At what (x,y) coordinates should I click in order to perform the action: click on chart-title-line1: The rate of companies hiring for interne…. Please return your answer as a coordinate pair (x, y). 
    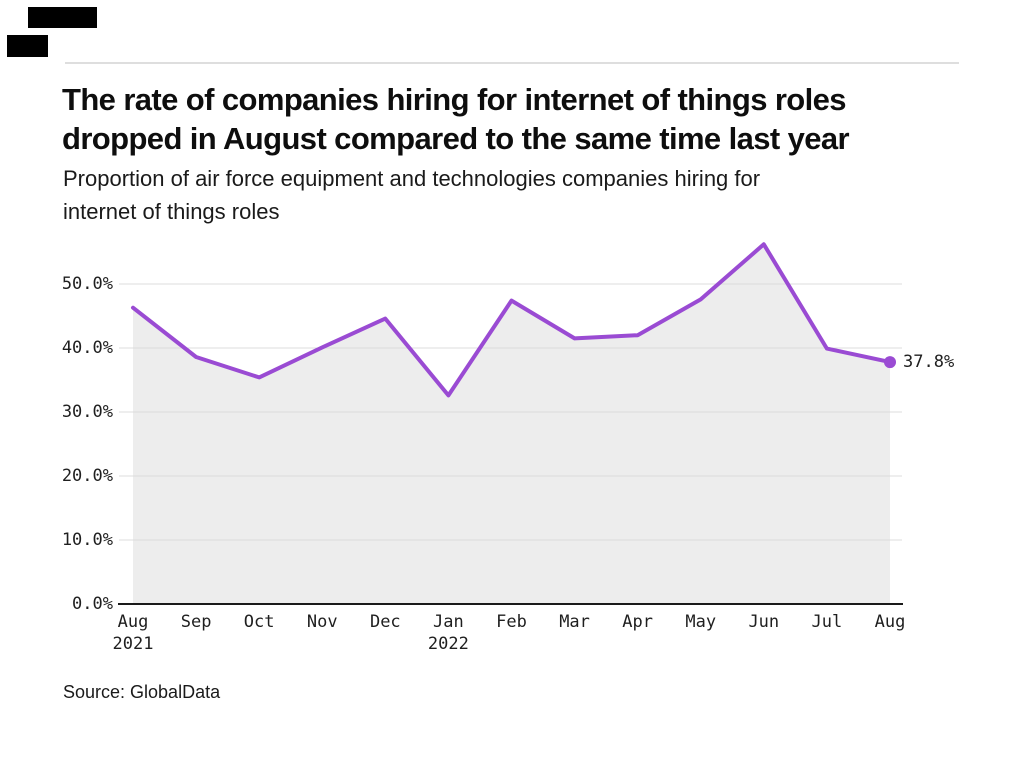
    Looking at the image, I should click on (454, 99).